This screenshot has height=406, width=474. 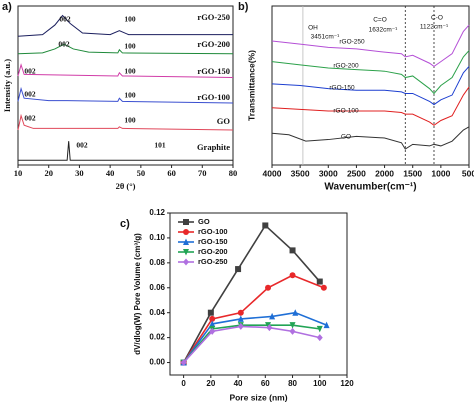 What do you see at coordinates (213, 17) in the screenshot?
I see `series-label: rGO-250` at bounding box center [213, 17].